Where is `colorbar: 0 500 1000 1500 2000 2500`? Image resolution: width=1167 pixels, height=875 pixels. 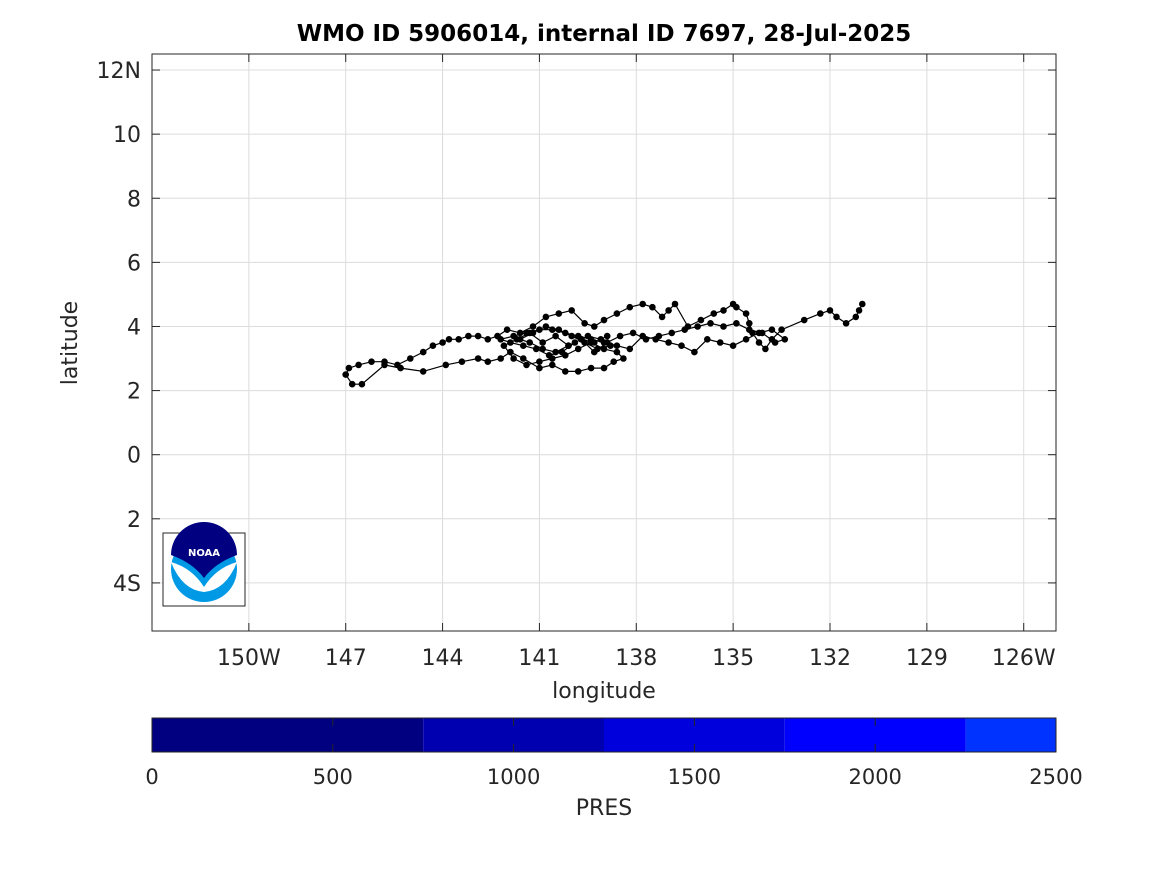 colorbar: 0 500 1000 1500 2000 2500 is located at coordinates (614, 753).